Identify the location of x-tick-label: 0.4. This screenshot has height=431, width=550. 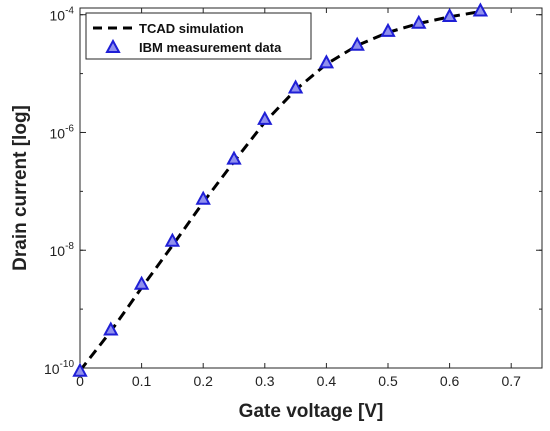
(327, 381).